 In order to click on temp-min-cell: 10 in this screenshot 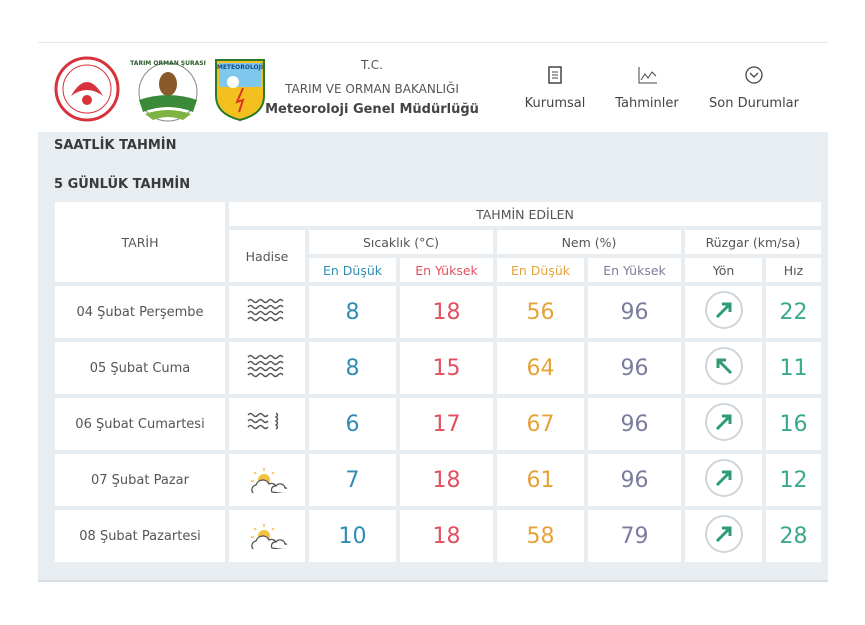, I will do `click(352, 536)`.